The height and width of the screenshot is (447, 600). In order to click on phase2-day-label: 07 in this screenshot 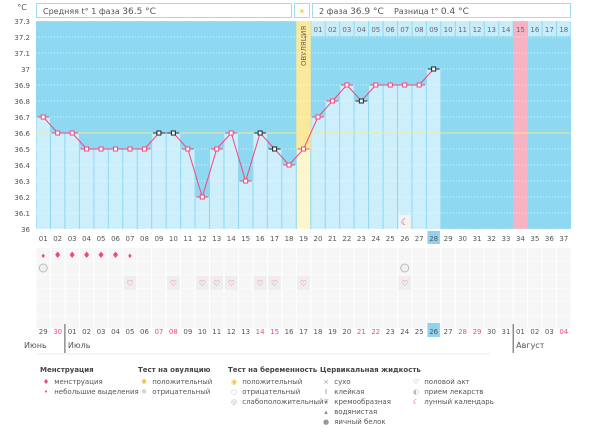, I will do `click(404, 30)`.